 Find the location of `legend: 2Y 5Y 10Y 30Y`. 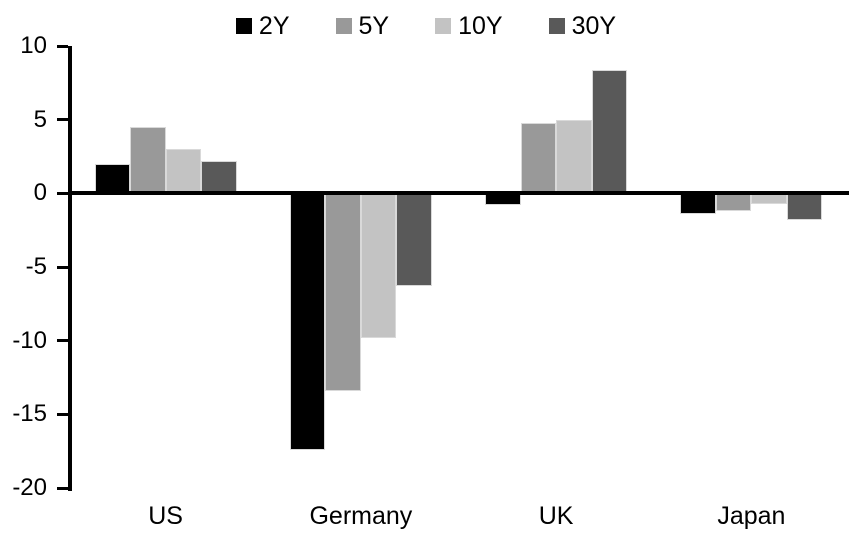

legend: 2Y 5Y 10Y 30Y is located at coordinates (426, 26).